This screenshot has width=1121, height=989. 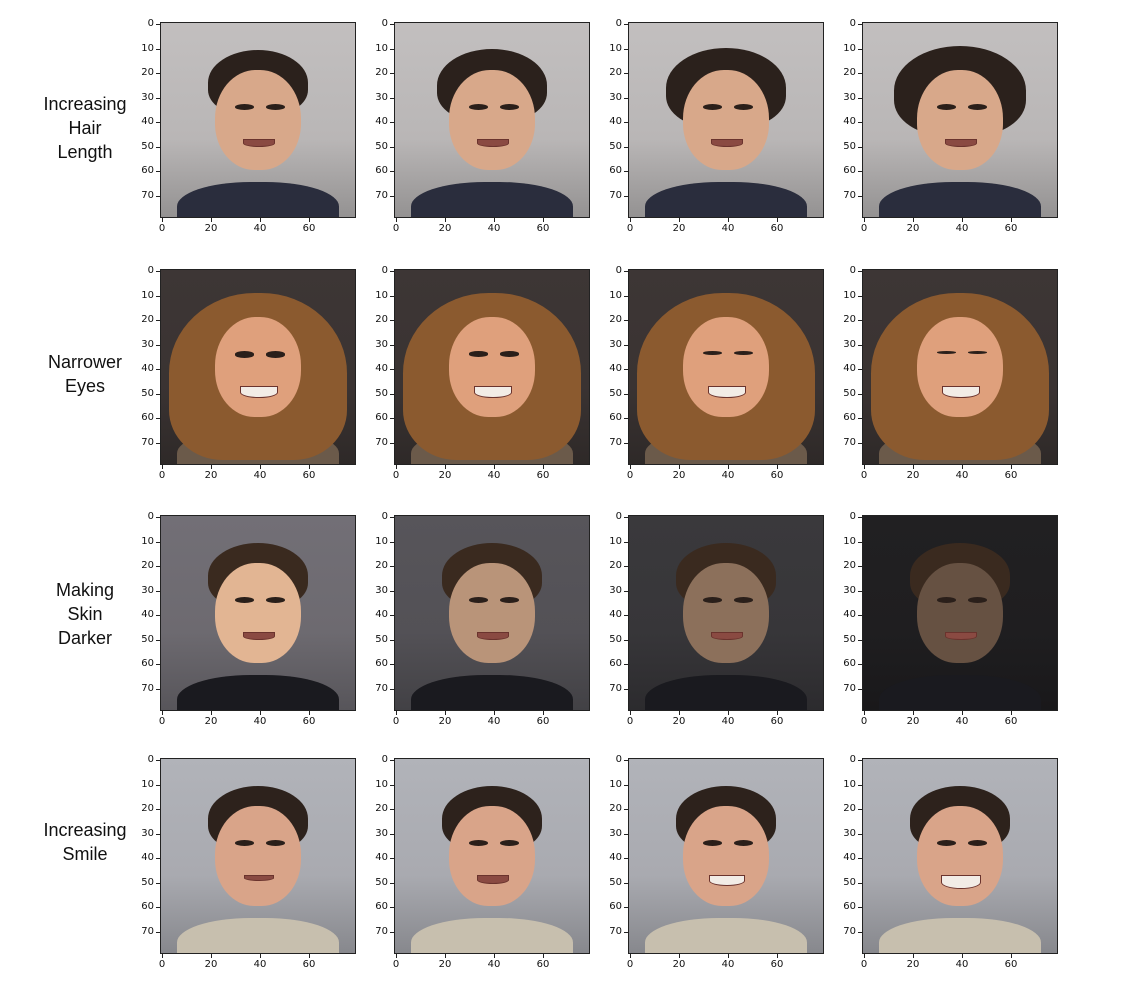 I want to click on row-label-line: Smile, so click(x=85, y=854).